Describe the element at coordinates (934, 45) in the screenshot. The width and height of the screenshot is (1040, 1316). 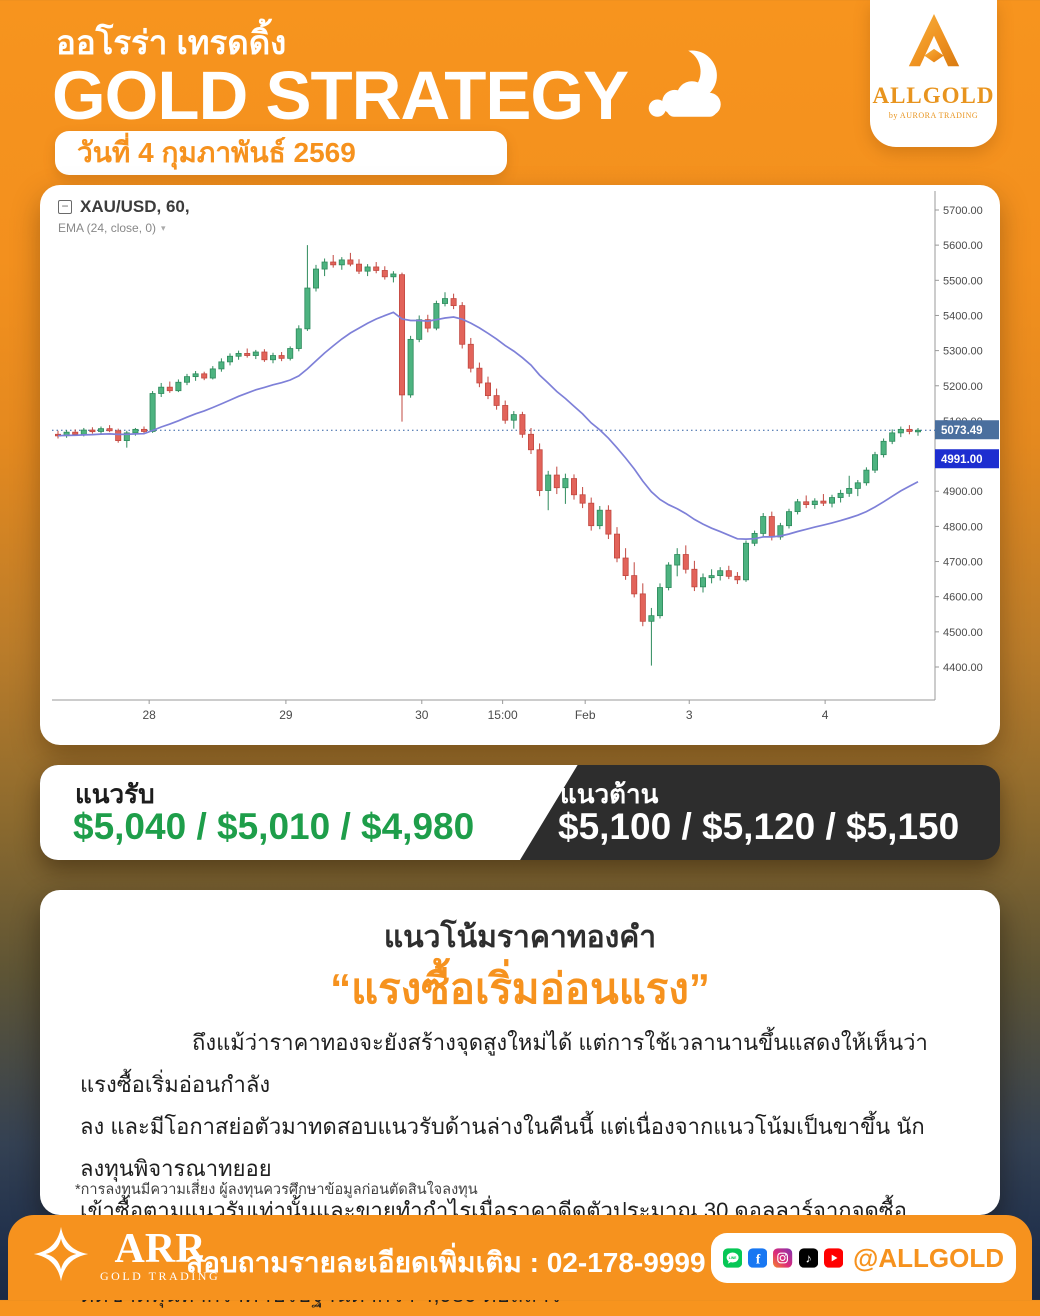
I see `allgold-logo-icon` at that location.